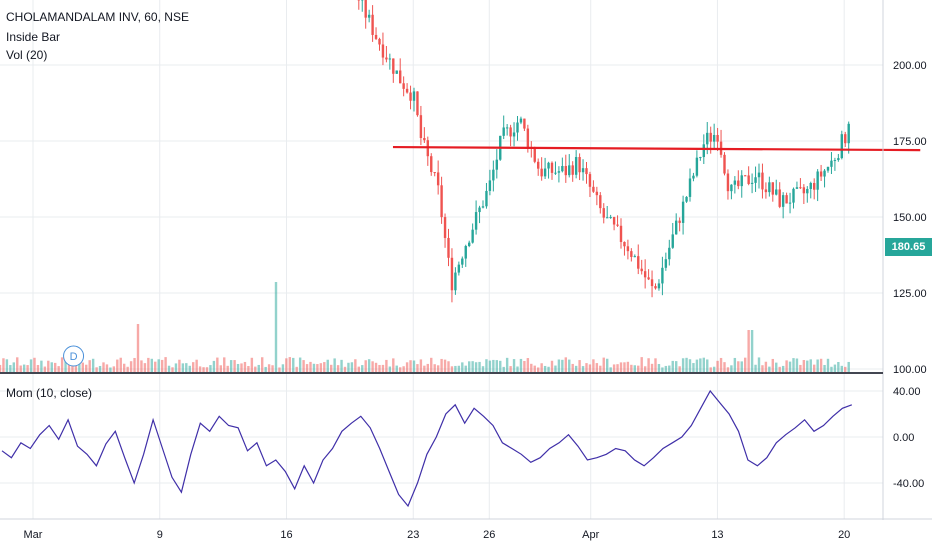 The height and width of the screenshot is (550, 932). Describe the element at coordinates (27, 55) in the screenshot. I see `volume-label: Vol (20)` at that location.